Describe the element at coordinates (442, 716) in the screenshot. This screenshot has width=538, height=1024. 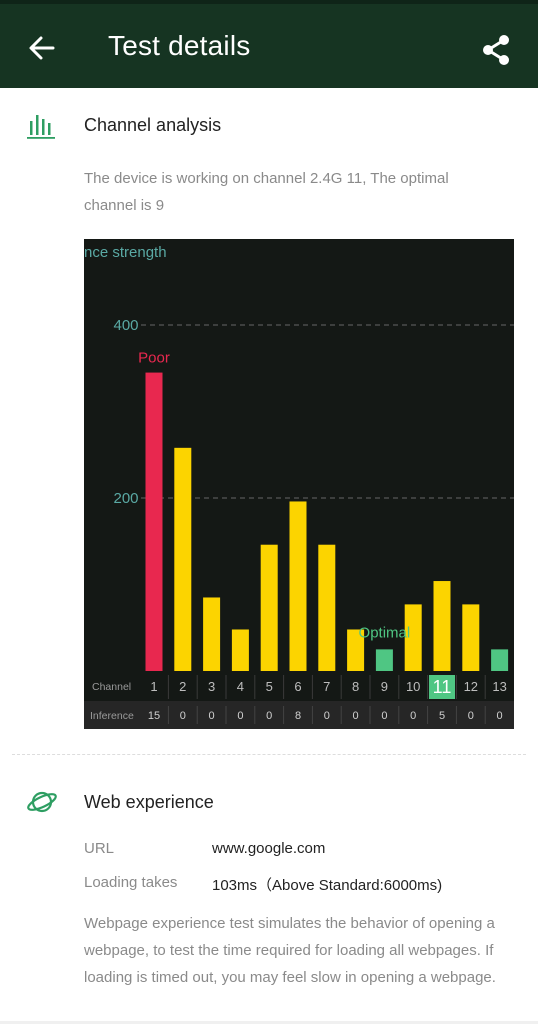
I see `inference-value: 5` at that location.